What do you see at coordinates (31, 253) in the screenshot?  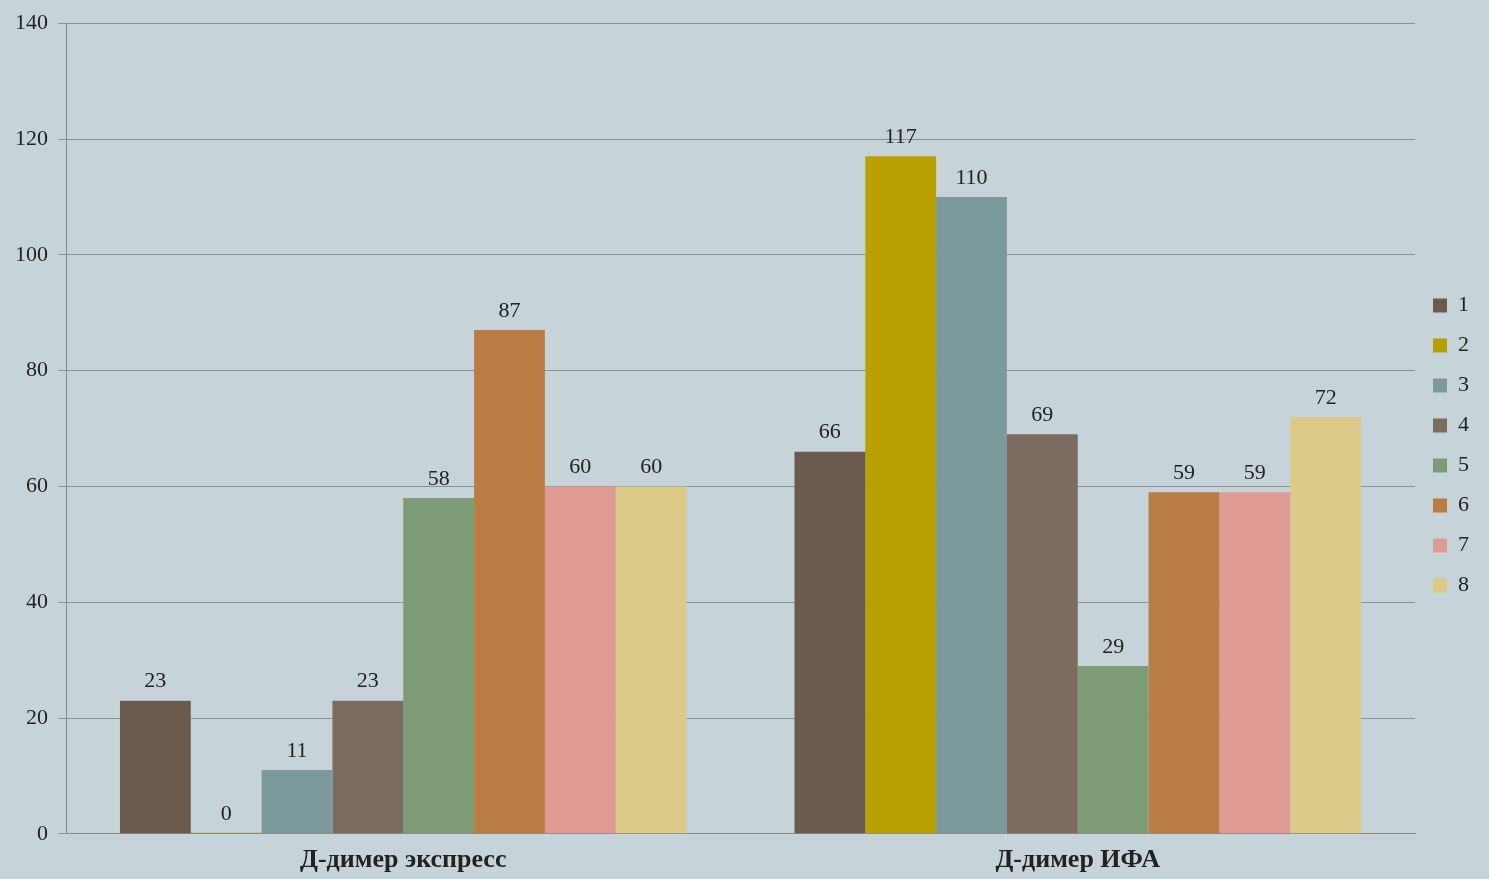 I see `y-tick-label: 100` at bounding box center [31, 253].